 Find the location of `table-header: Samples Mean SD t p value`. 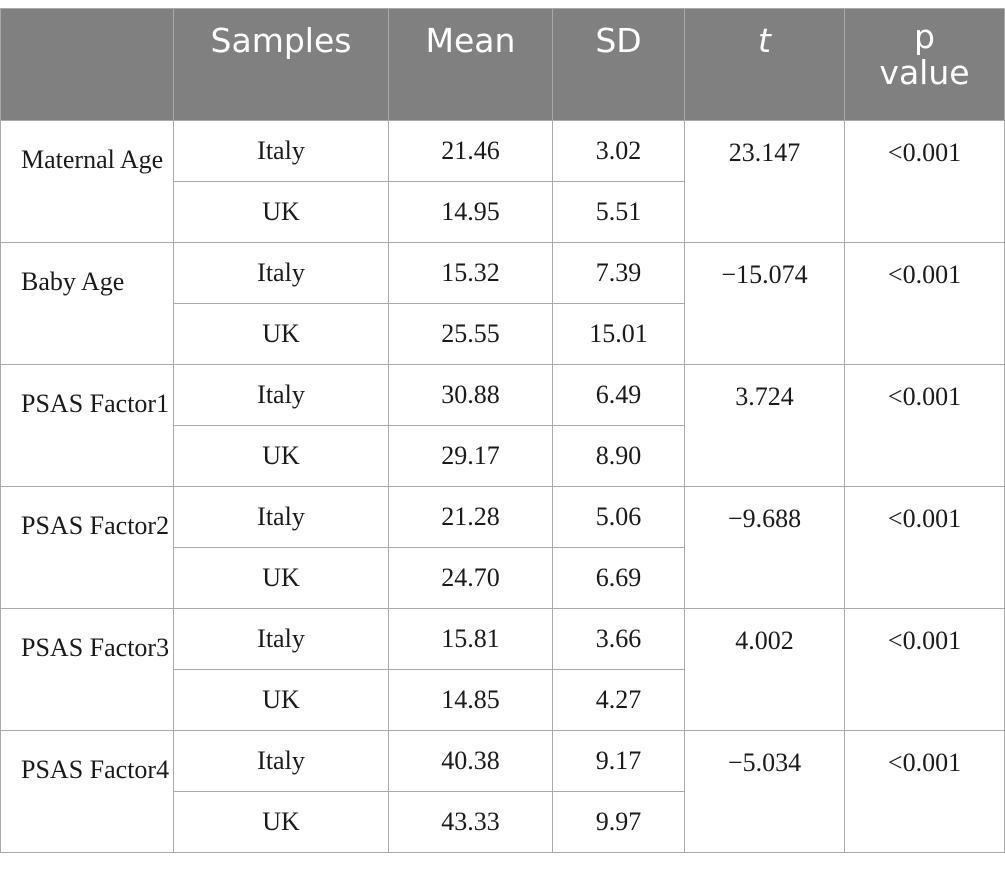

table-header: Samples Mean SD t p value is located at coordinates (502, 64).